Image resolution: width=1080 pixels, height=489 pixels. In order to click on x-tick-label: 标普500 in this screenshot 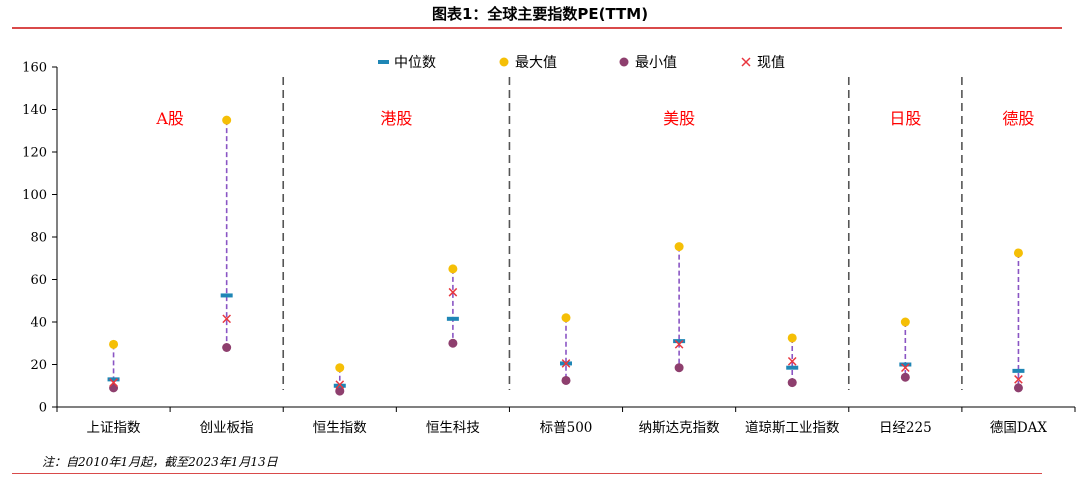, I will do `click(566, 428)`.